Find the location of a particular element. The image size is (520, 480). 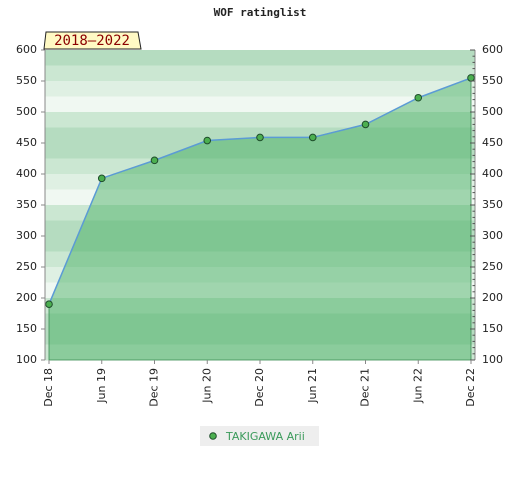

x-tick-label: Dec 19 is located at coordinates (154, 387).